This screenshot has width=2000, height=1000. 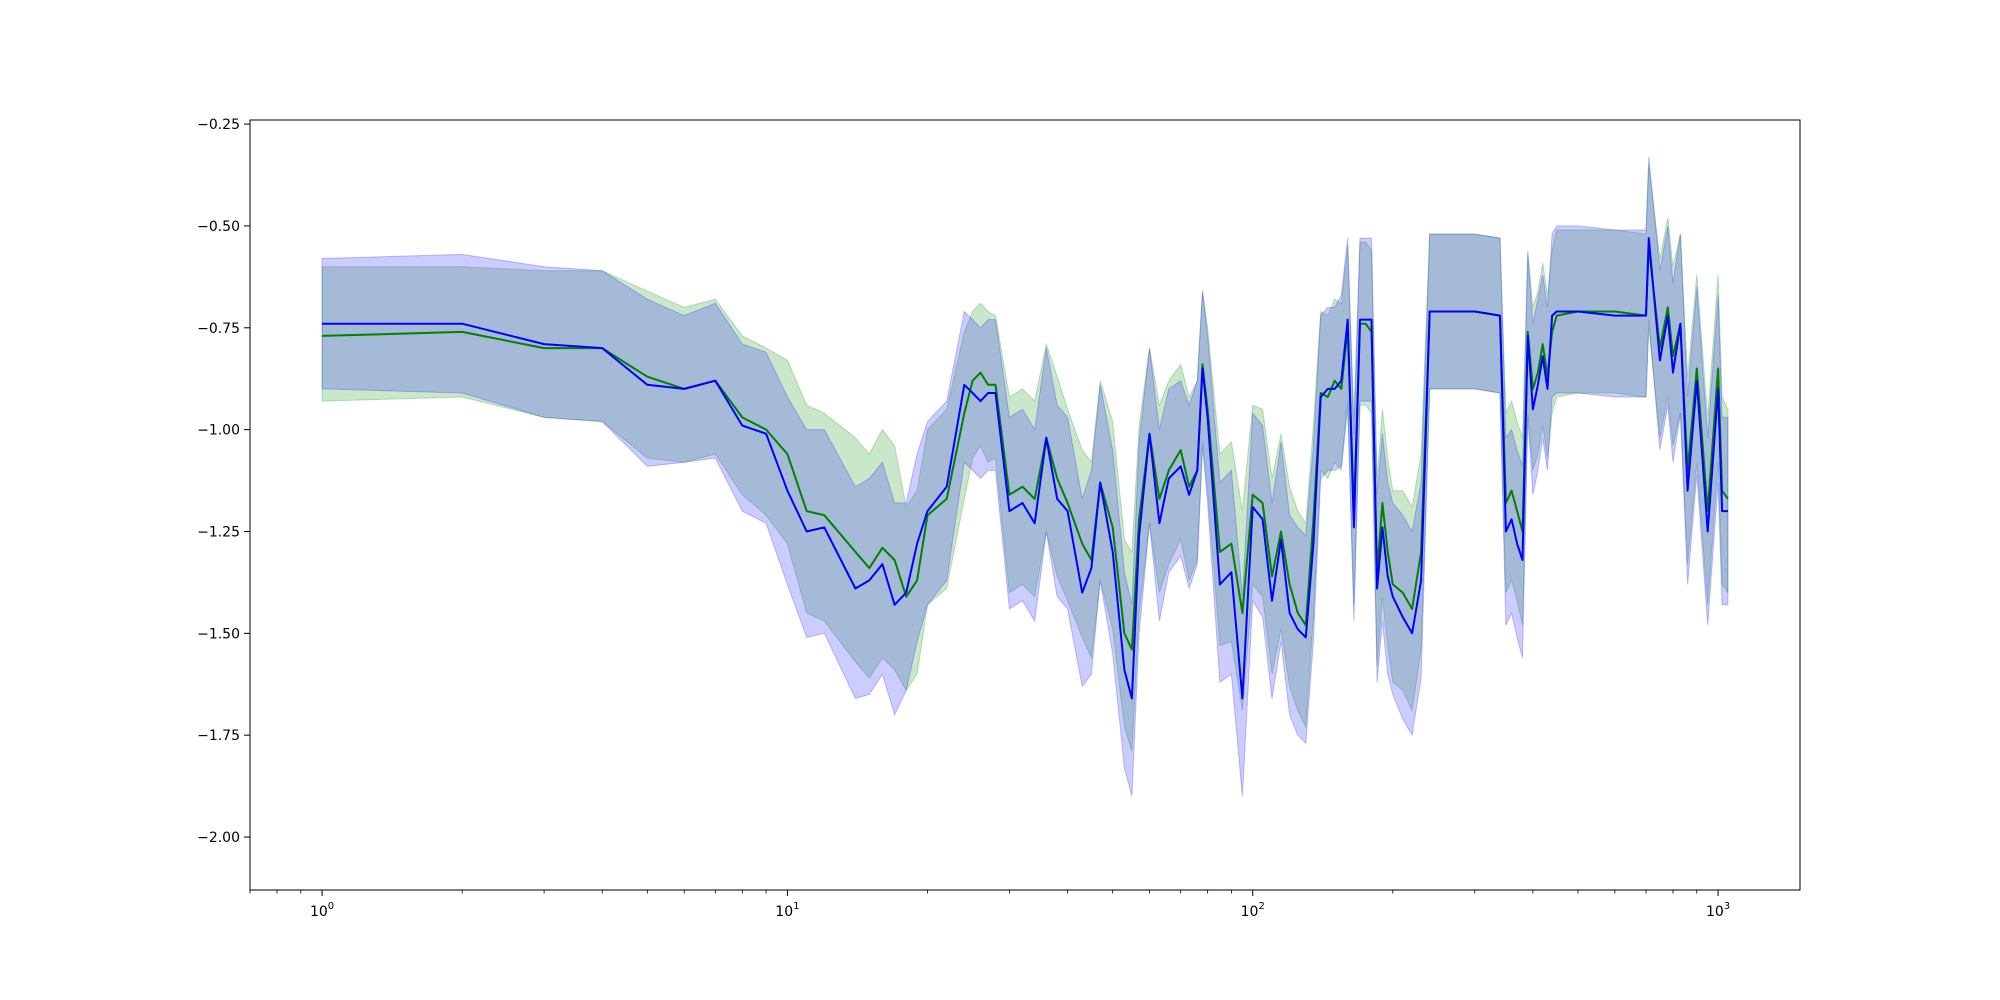 What do you see at coordinates (787, 910) in the screenshot?
I see `x-tick-label: 10¹` at bounding box center [787, 910].